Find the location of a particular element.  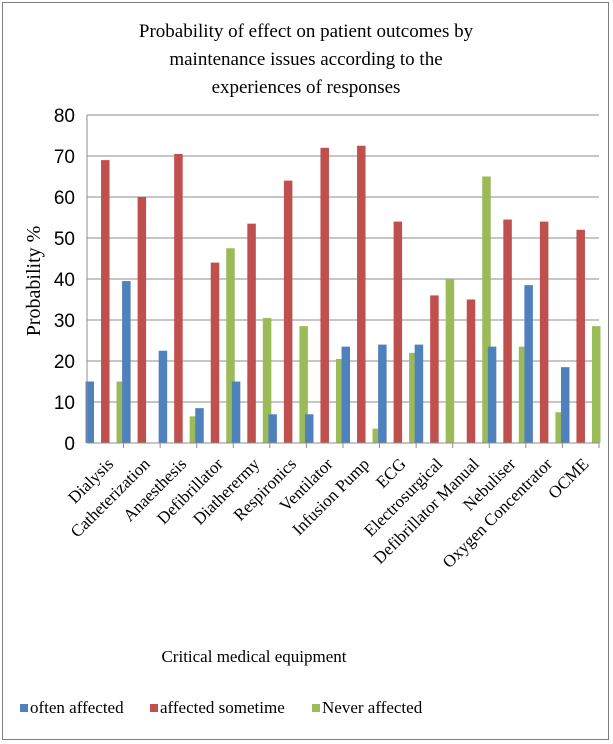

chart-title-line-3: experiences of responses is located at coordinates (306, 87).